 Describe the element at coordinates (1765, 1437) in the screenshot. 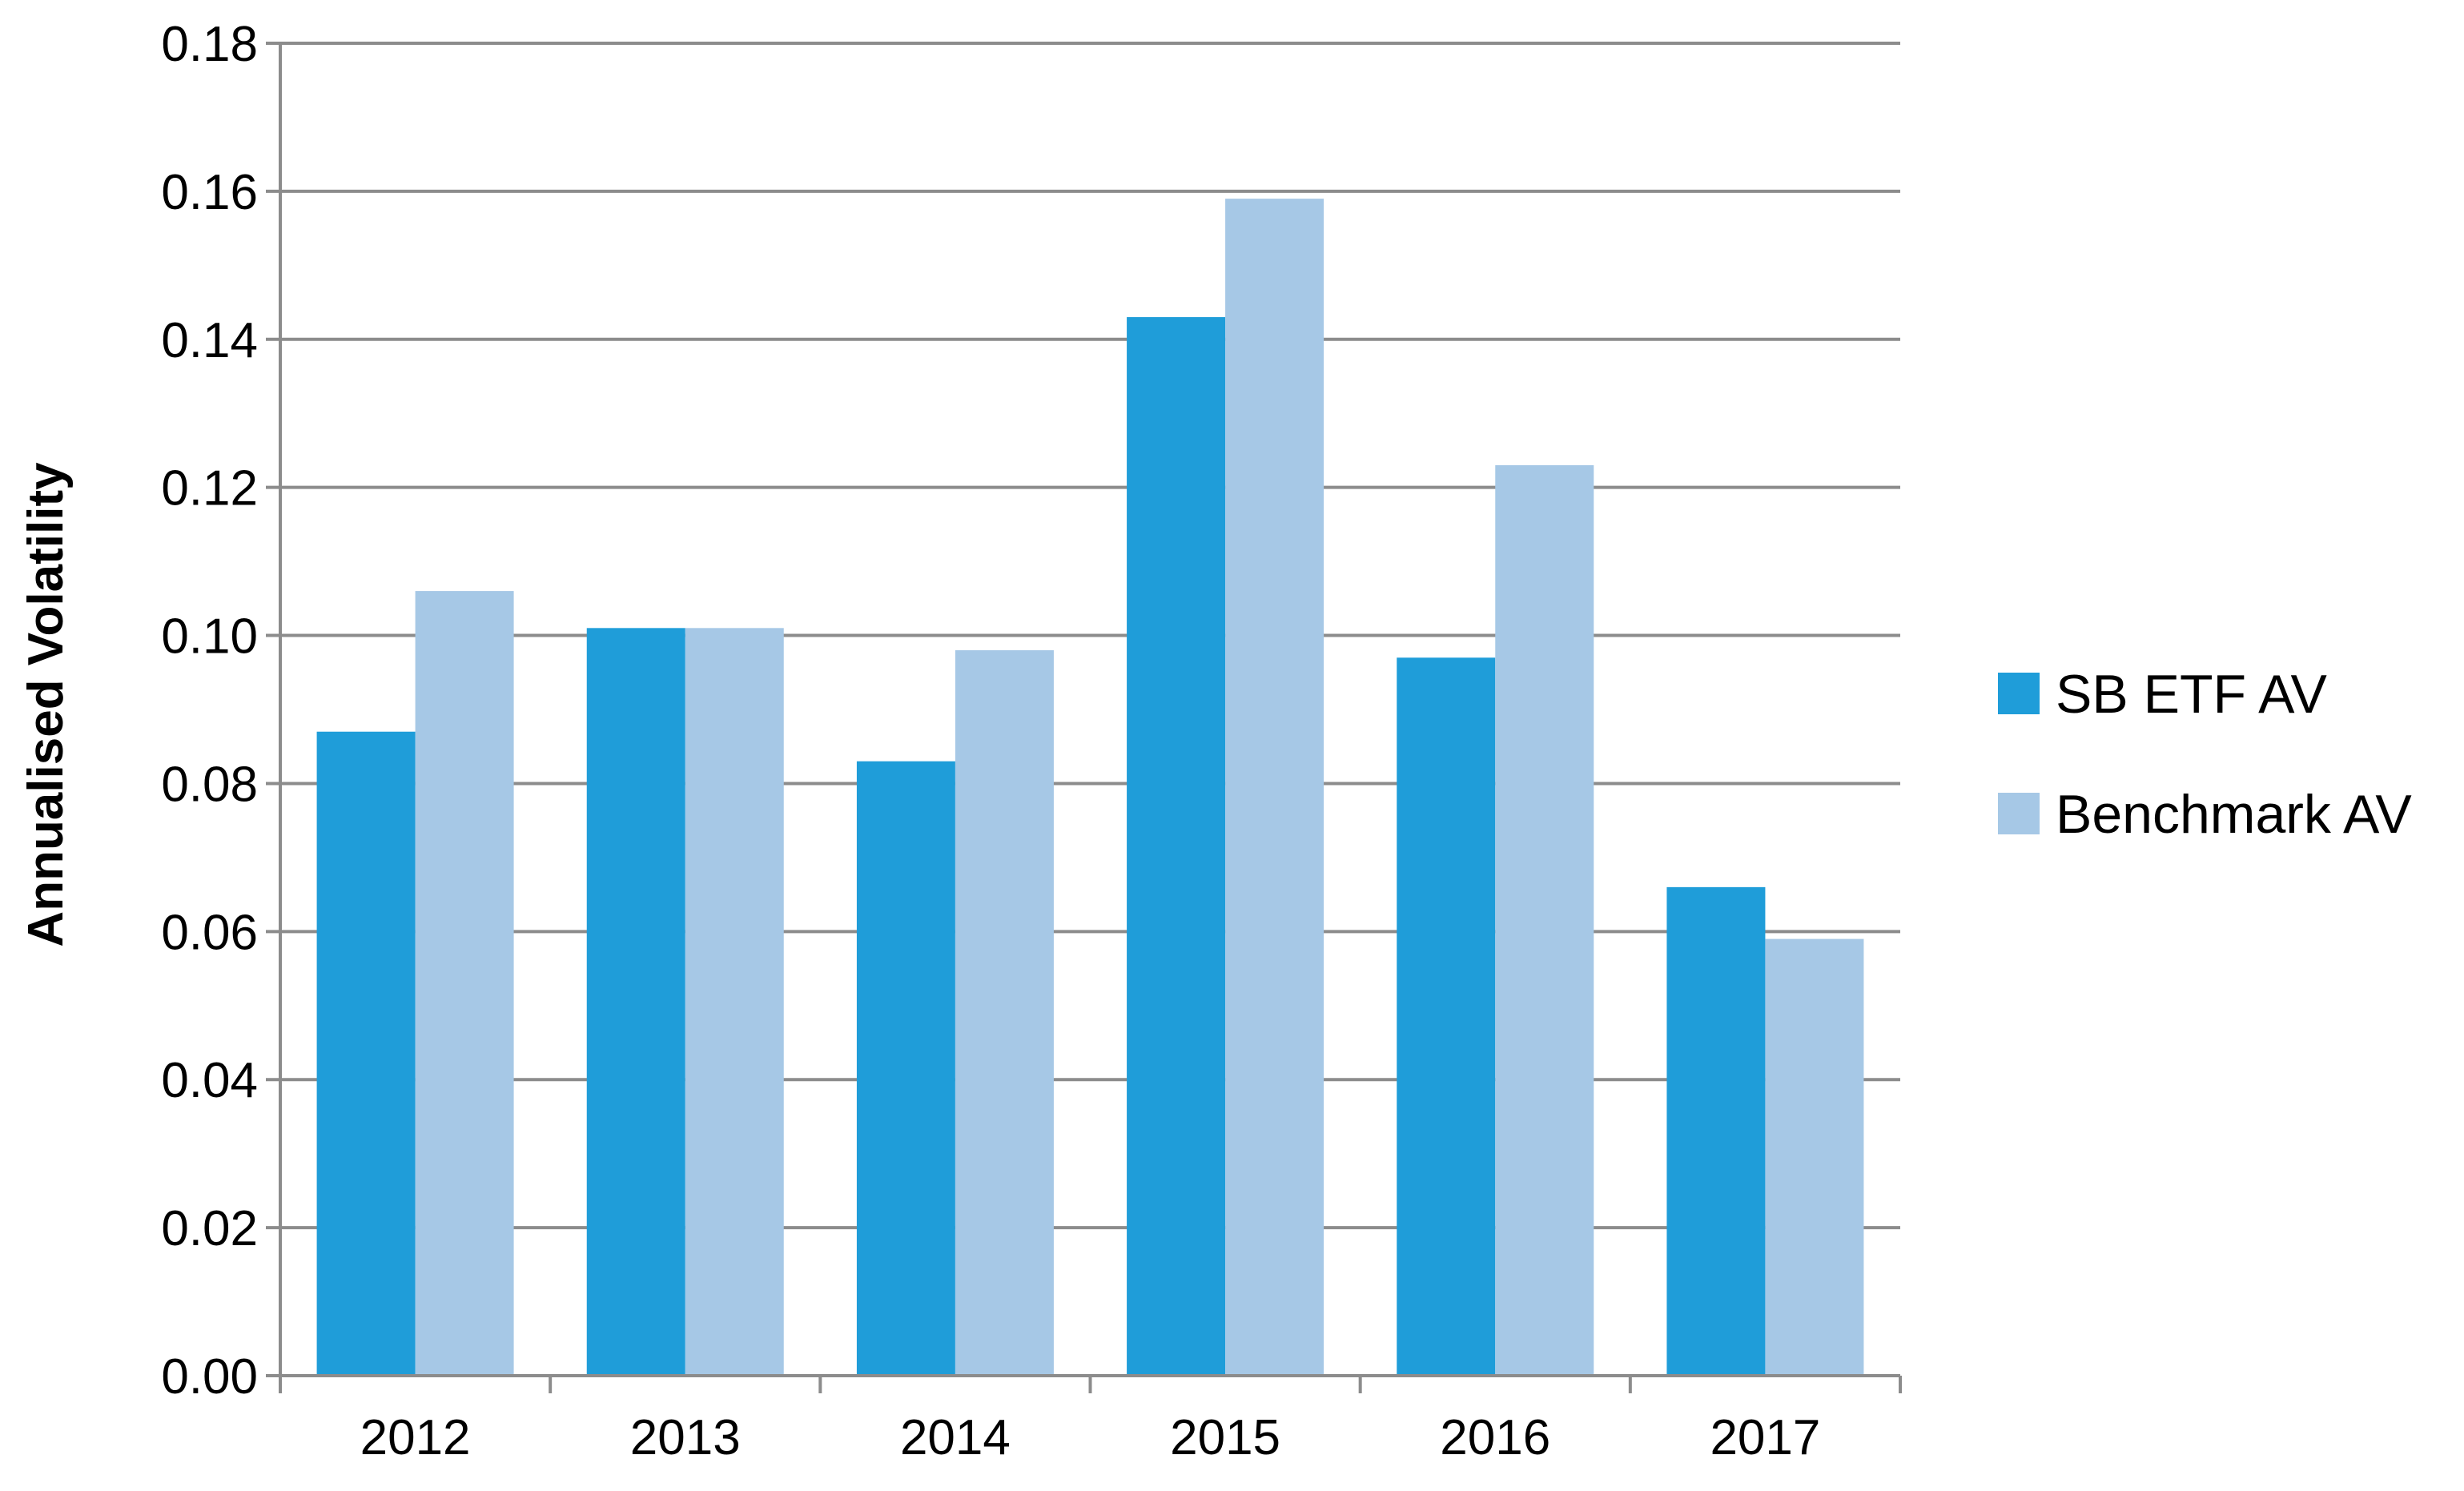

I see `x-tick-label: 2017` at that location.